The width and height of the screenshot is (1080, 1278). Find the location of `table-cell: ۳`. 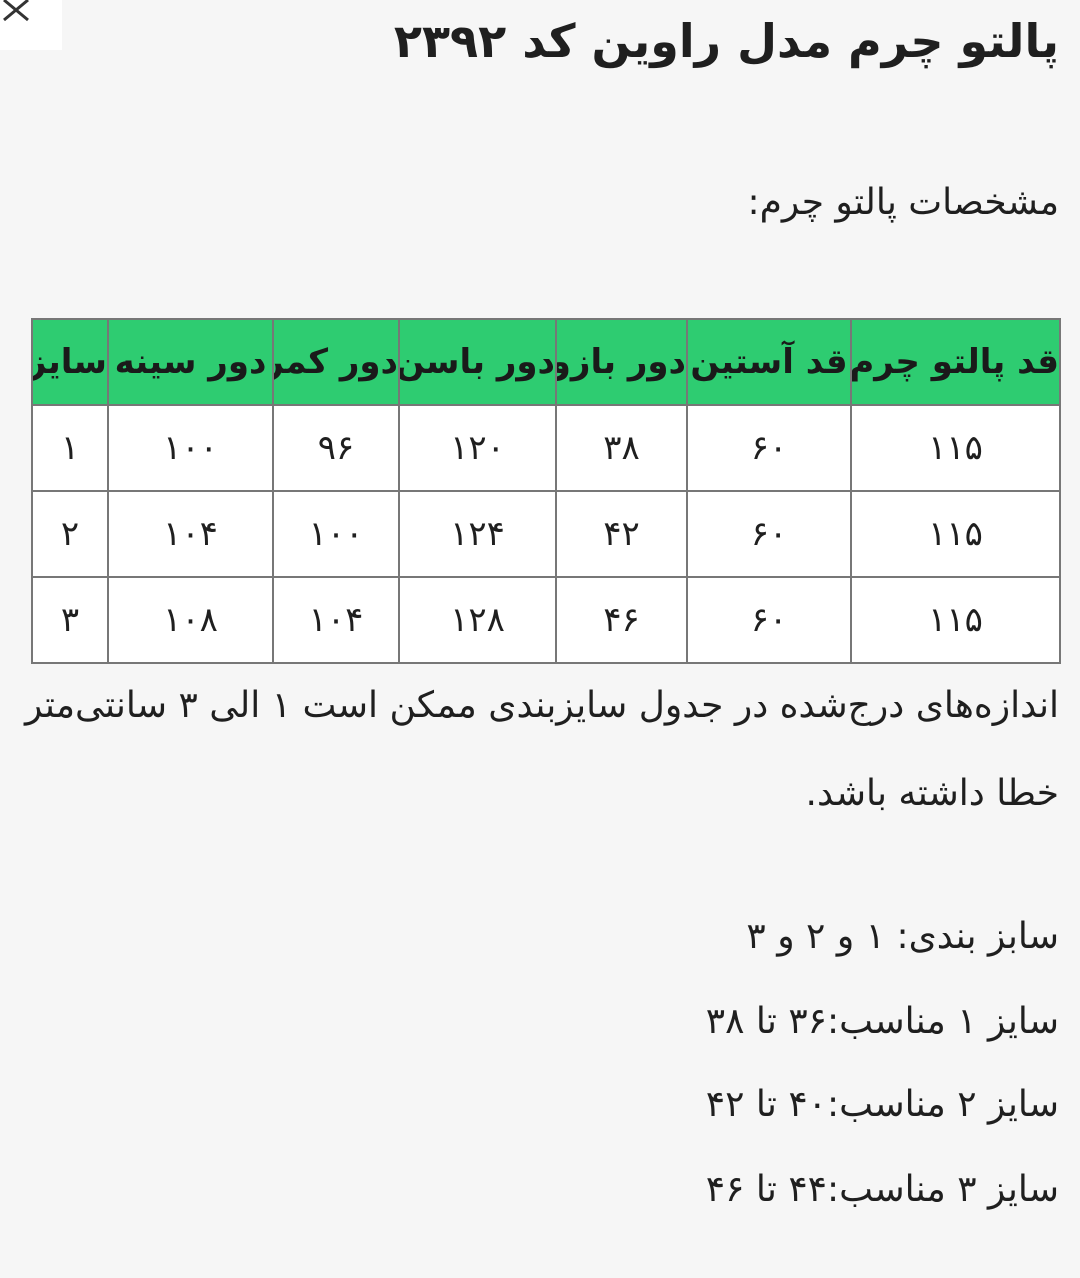

table-cell: ۳ is located at coordinates (70, 620).